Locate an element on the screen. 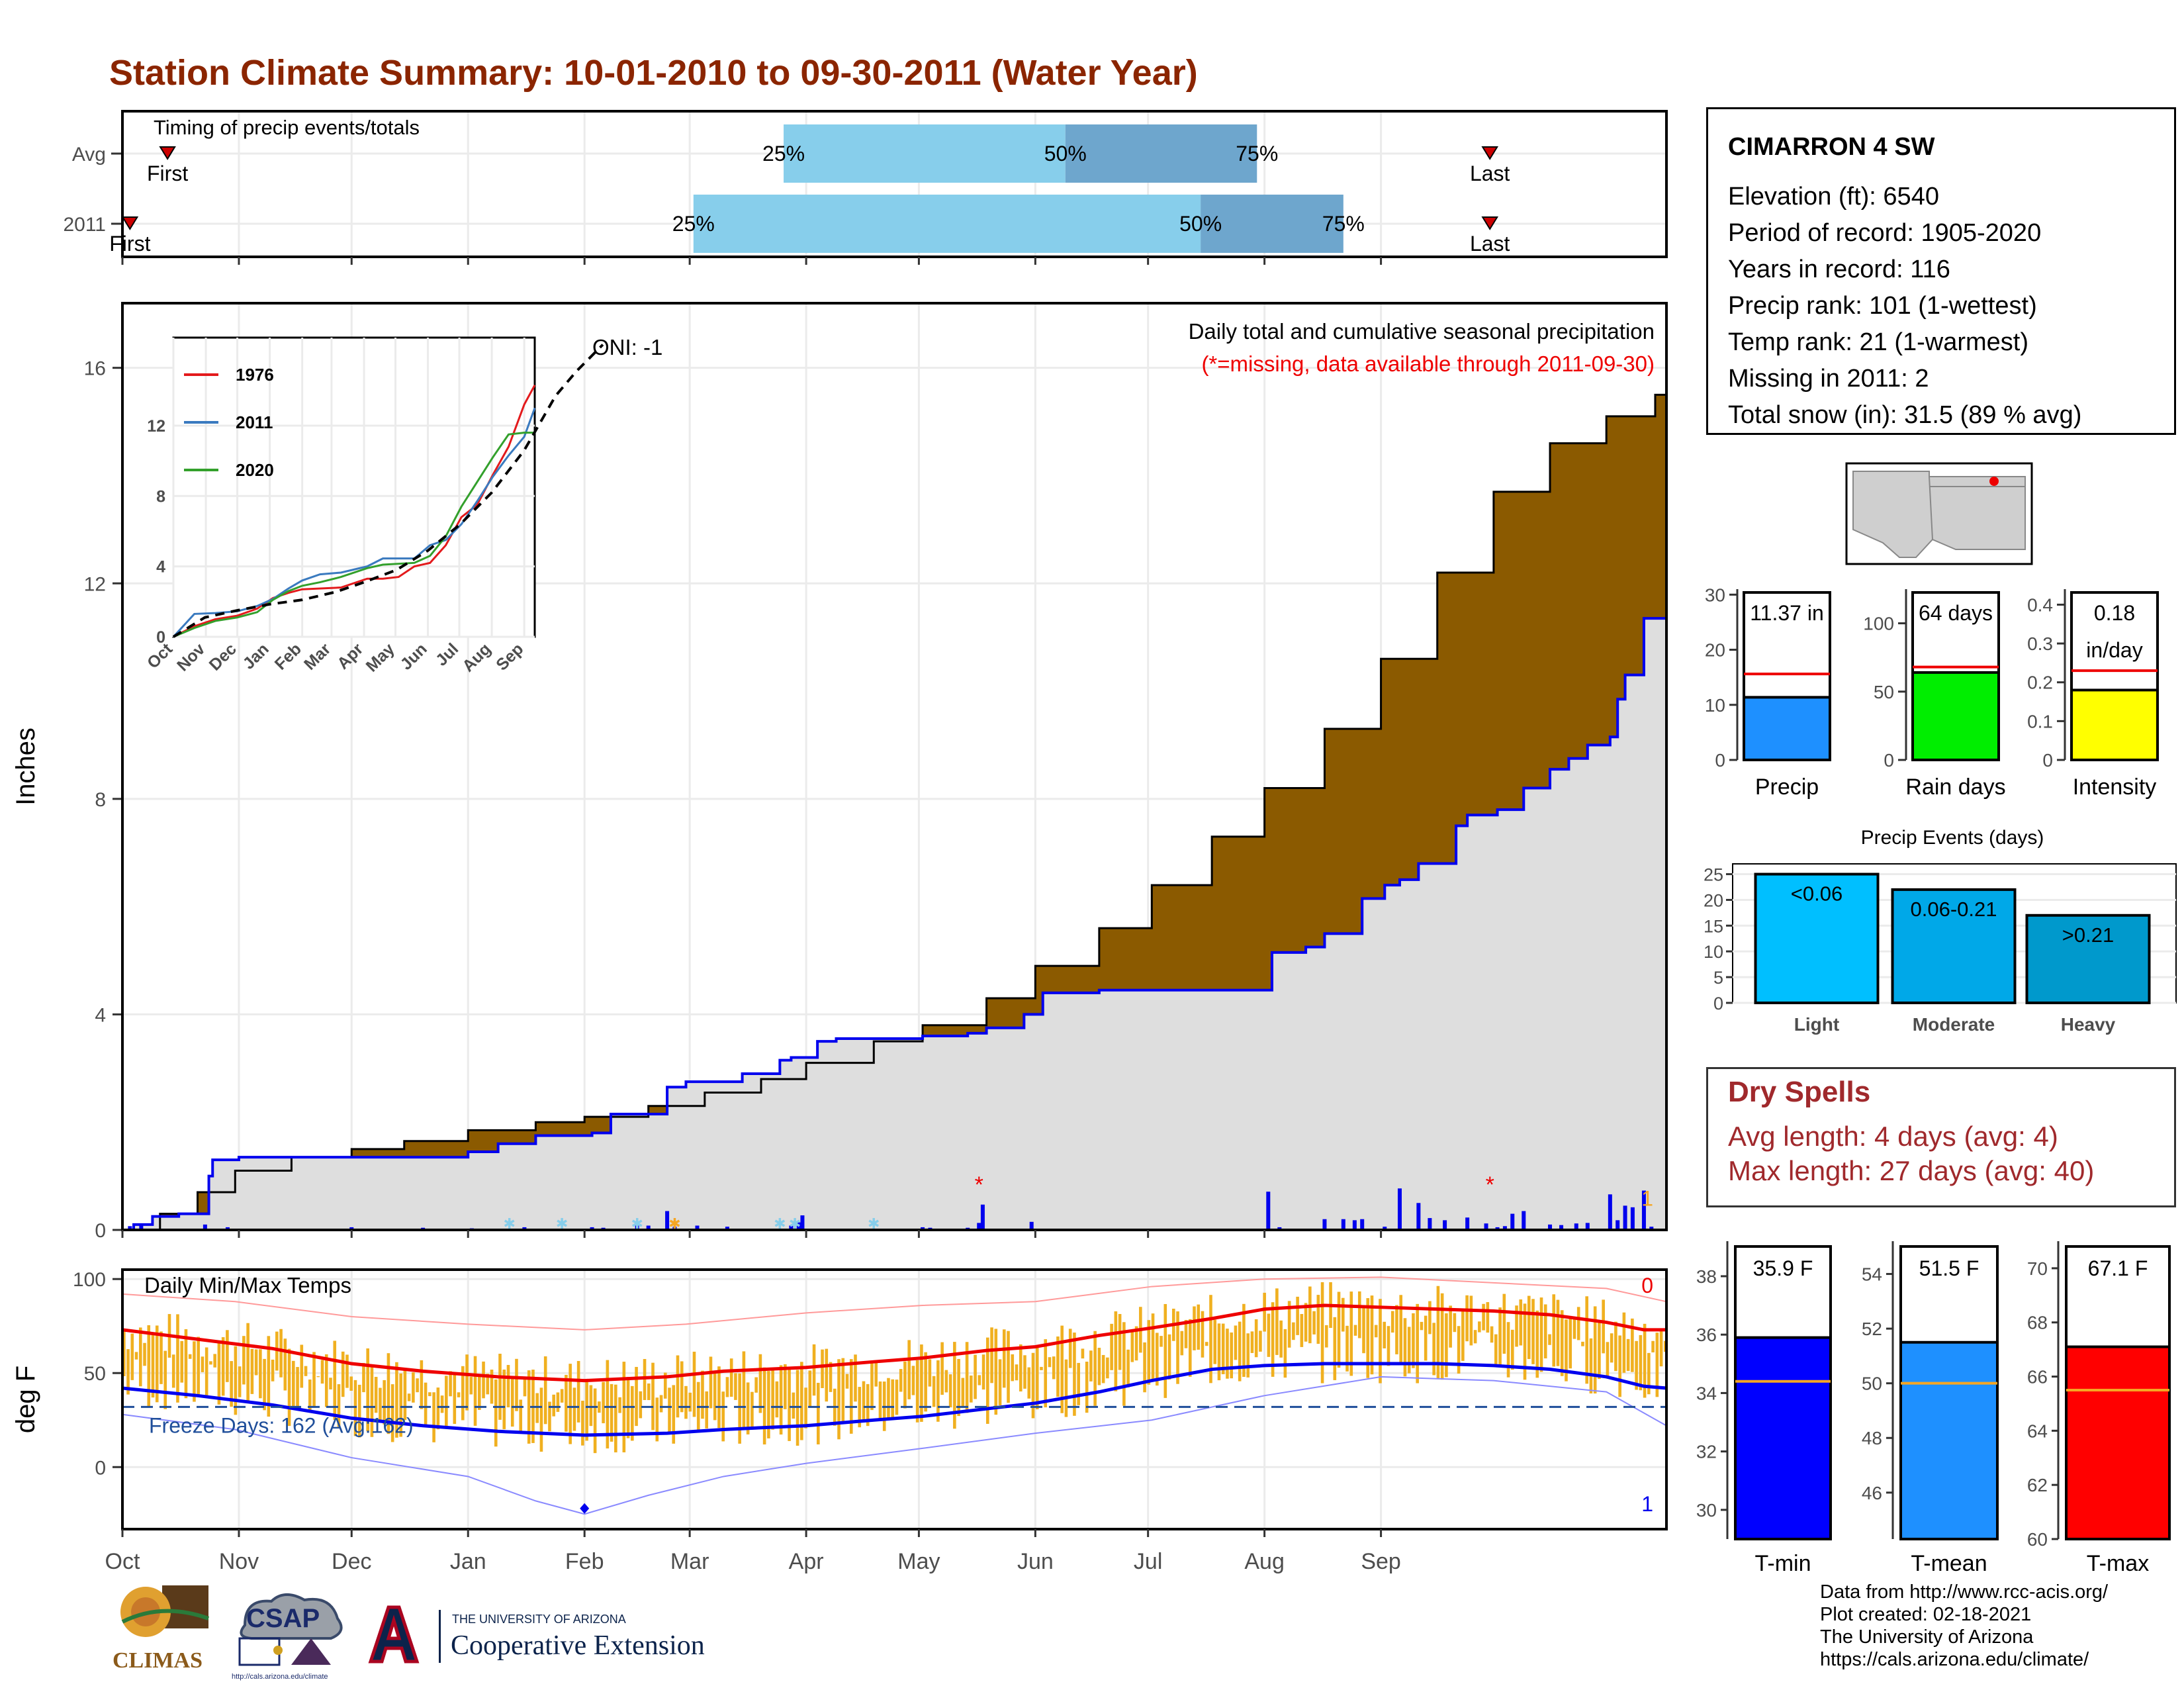 The width and height of the screenshot is (2184, 1688). mini-y-tick-label: 0 is located at coordinates (1889, 760).